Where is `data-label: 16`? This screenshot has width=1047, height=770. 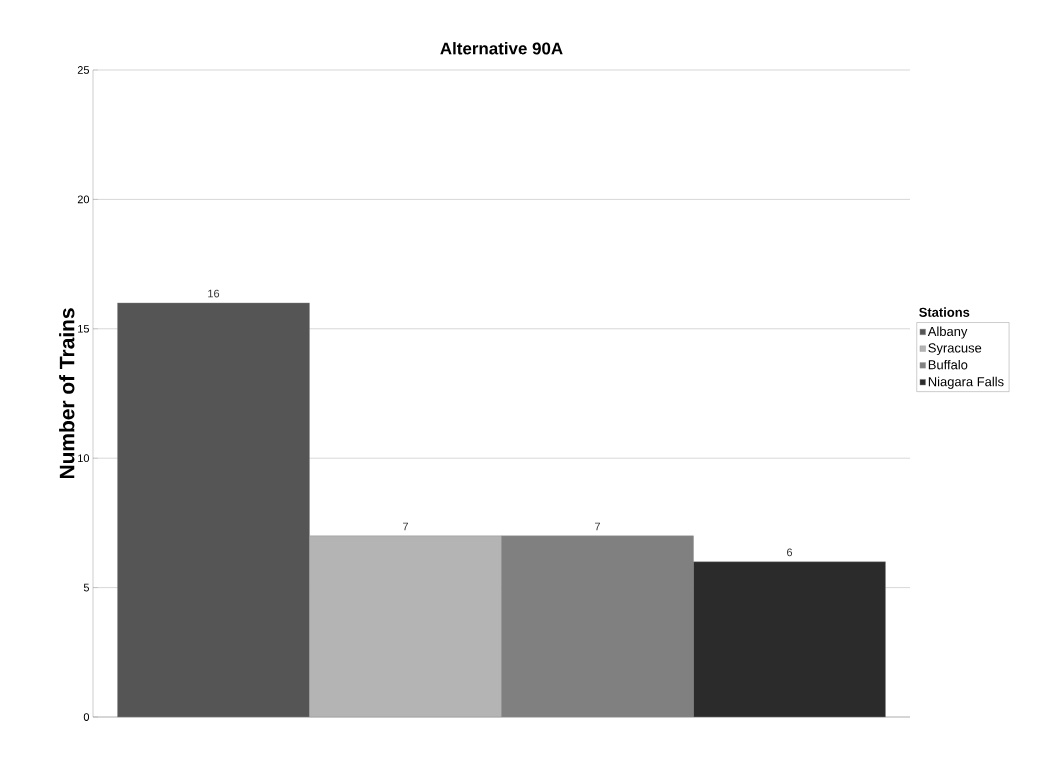 data-label: 16 is located at coordinates (214, 293).